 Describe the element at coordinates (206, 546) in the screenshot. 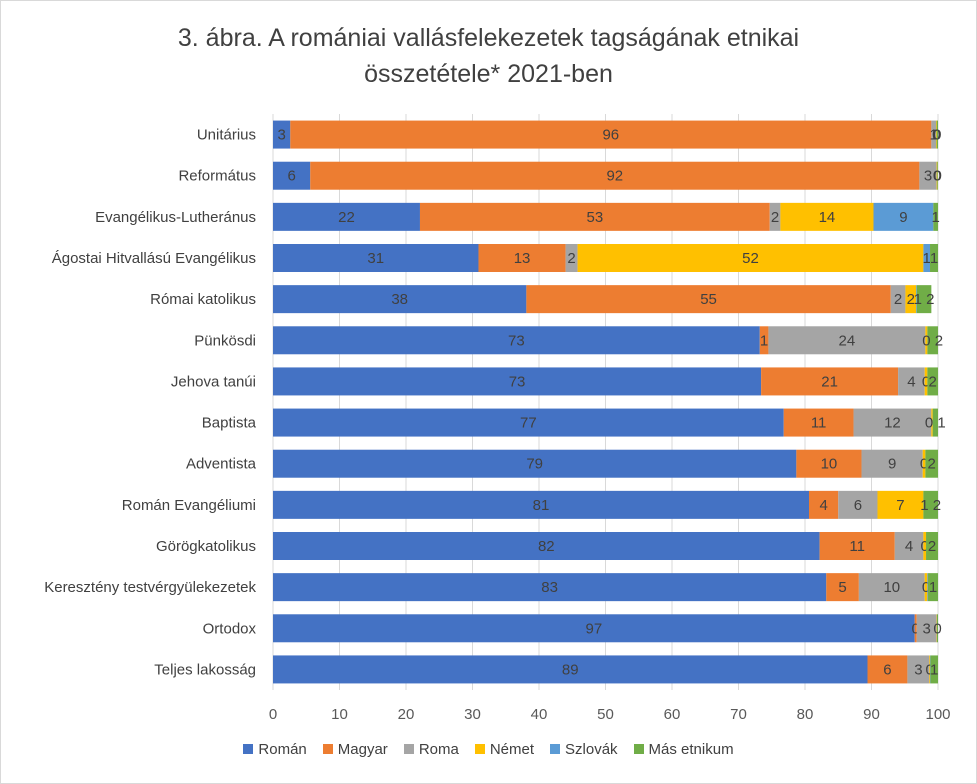

I see `category-label: Görögkatolikus` at that location.